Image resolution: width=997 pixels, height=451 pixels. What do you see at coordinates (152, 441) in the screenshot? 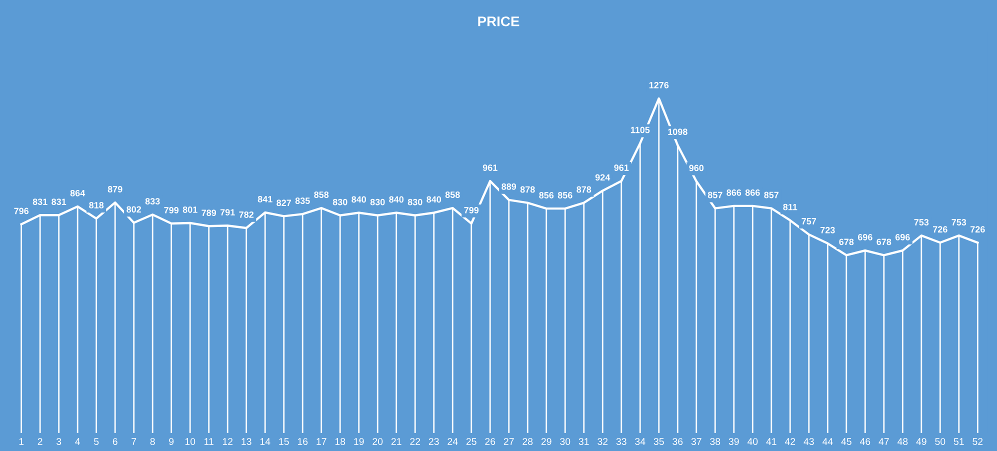
I see `x-tick-label: 8` at bounding box center [152, 441].